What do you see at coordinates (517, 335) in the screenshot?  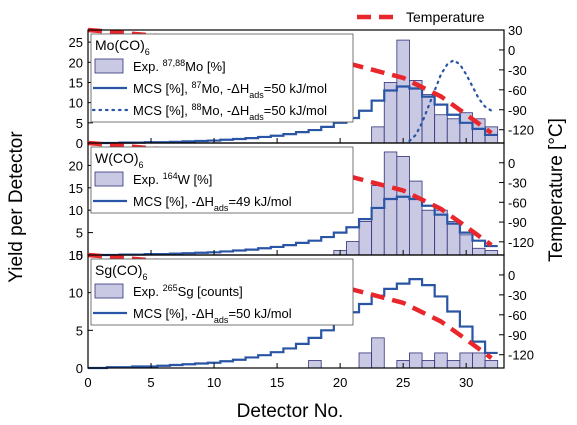 I see `sg-temp-tick-label-3: -90` at bounding box center [517, 335].